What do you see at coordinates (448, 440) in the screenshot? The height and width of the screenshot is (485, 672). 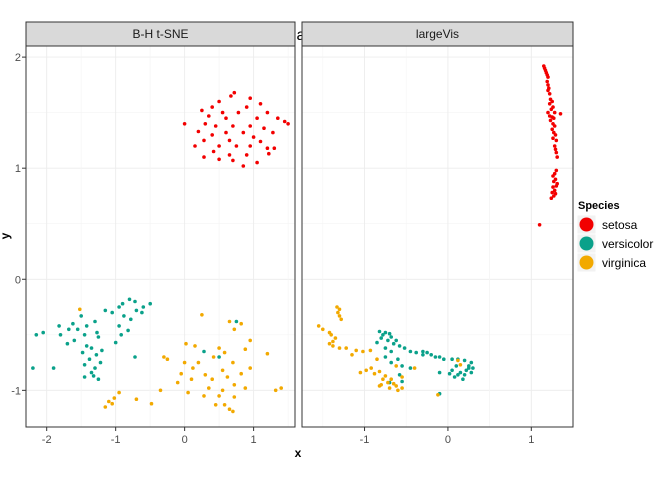 I see `x-tick-label: 0` at bounding box center [448, 440].